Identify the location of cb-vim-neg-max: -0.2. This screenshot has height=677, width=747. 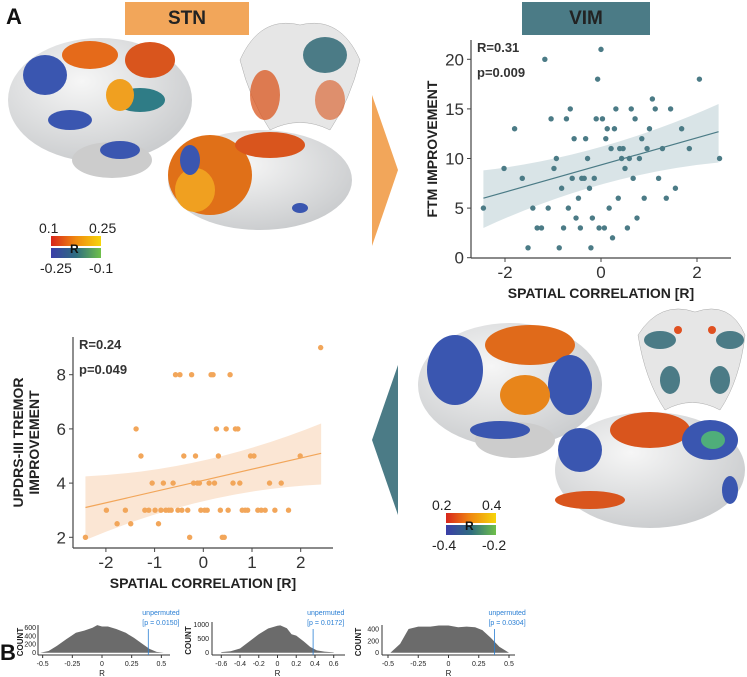
(494, 545).